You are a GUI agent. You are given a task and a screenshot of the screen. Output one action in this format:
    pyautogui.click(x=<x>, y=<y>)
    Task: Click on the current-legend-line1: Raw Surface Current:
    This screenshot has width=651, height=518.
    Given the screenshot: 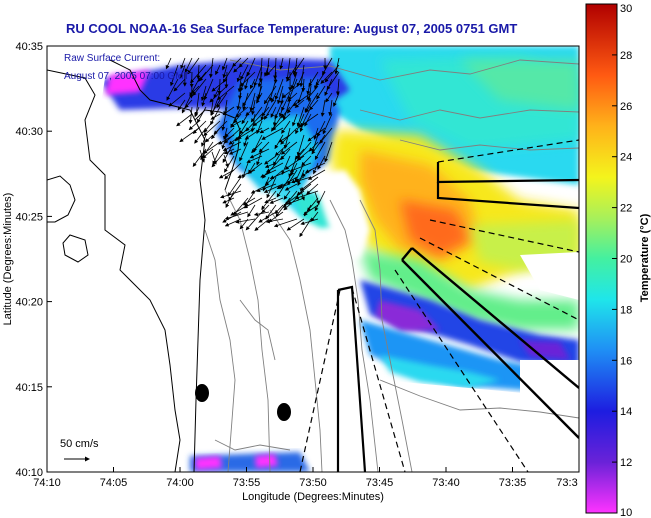 What is the action you would take?
    pyautogui.click(x=112, y=58)
    